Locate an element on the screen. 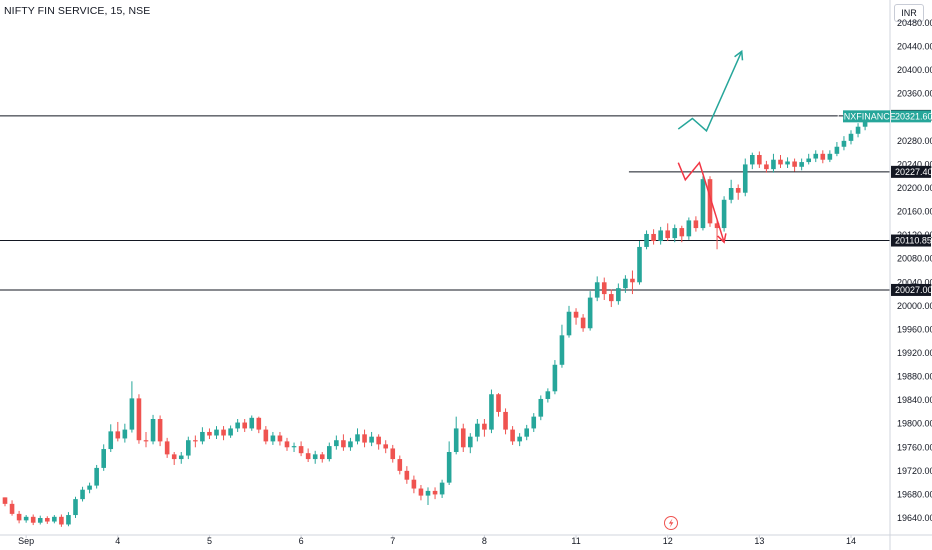 The width and height of the screenshot is (932, 550). x-tick-label: 7 is located at coordinates (392, 541).